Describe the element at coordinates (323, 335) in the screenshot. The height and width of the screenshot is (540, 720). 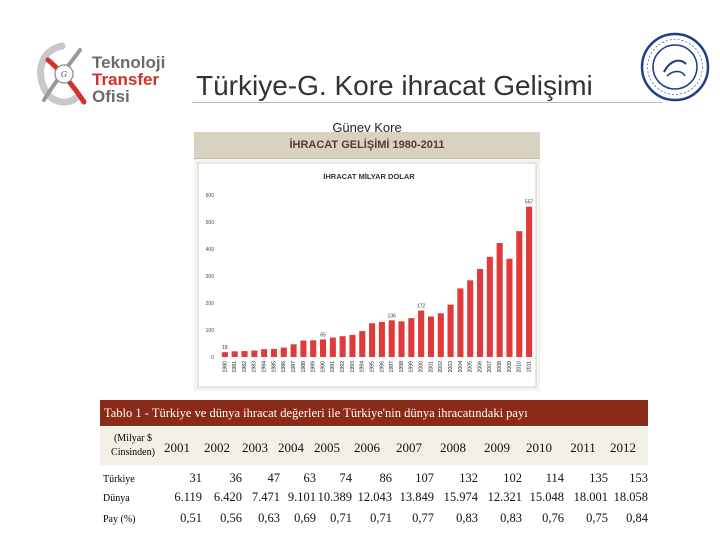
I see `data-label: 65` at that location.